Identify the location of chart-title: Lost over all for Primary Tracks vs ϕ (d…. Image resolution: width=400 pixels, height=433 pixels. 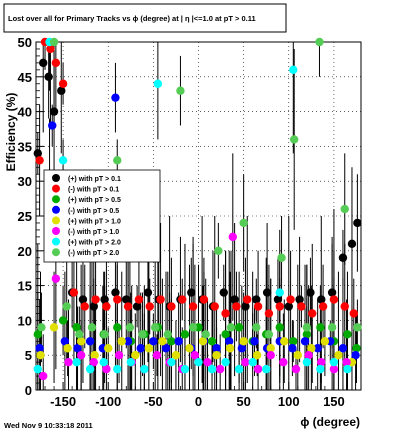
(132, 18).